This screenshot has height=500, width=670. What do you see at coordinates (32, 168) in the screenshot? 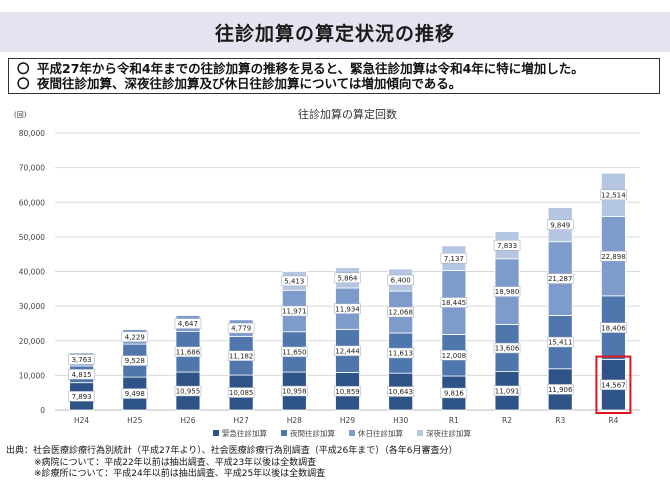
I see `y-tick-label: 70,000` at bounding box center [32, 168].